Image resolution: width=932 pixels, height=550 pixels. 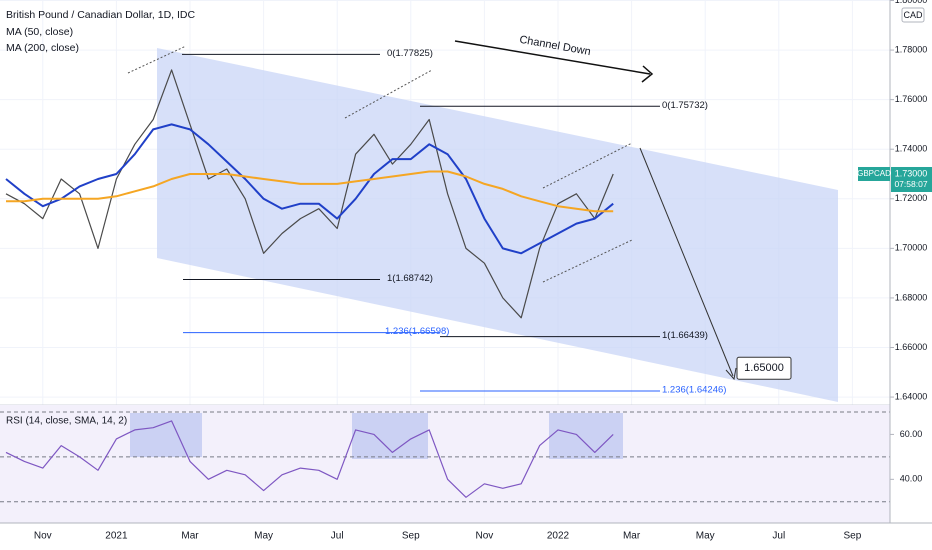 I want to click on level-label: 1(1.68742), so click(x=410, y=278).